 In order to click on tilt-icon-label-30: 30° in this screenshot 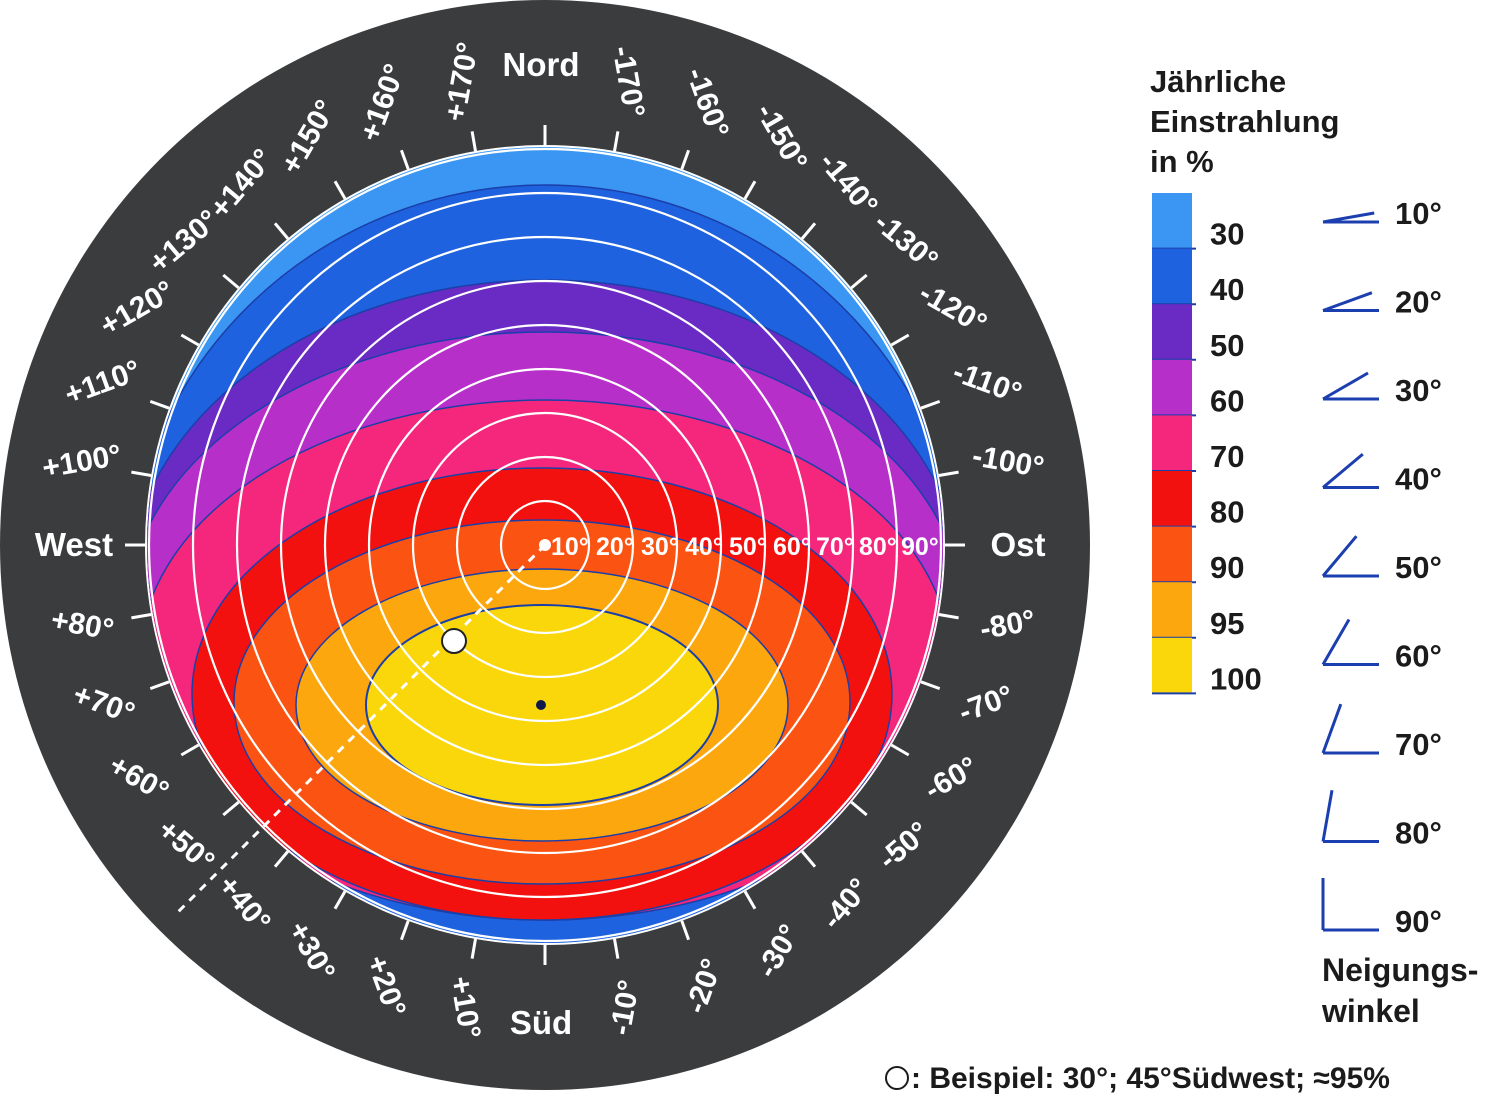, I will do `click(1418, 390)`.